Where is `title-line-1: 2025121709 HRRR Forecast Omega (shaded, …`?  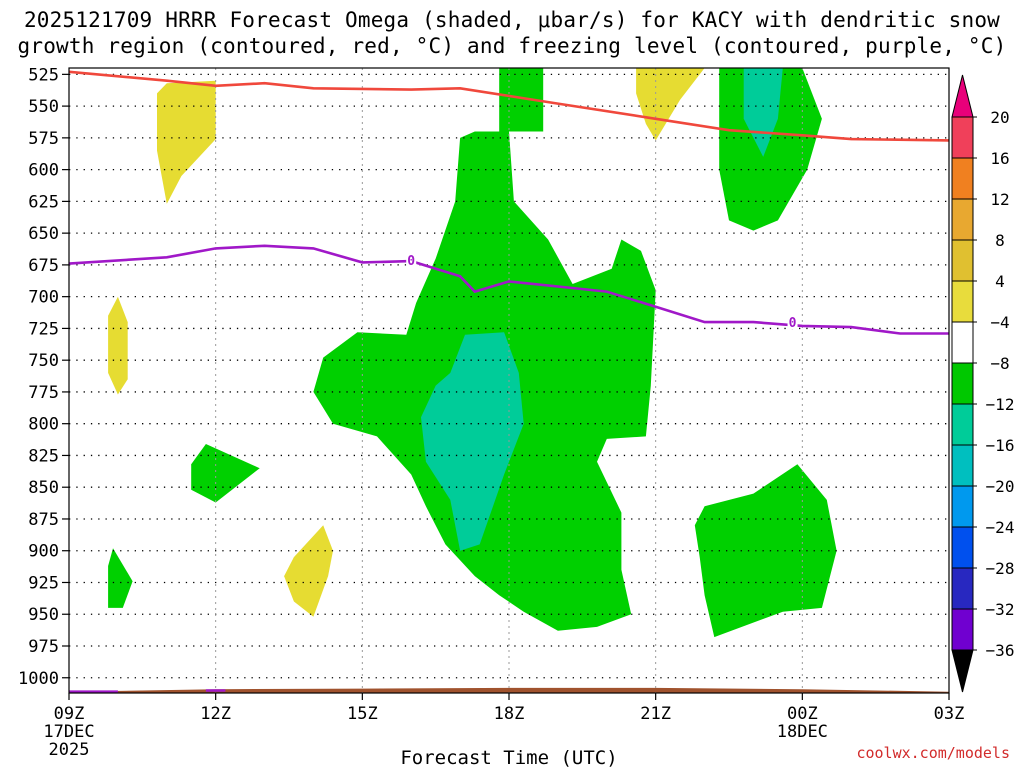 title-line-1: 2025121709 HRRR Forecast Omega (shaded, … is located at coordinates (512, 20).